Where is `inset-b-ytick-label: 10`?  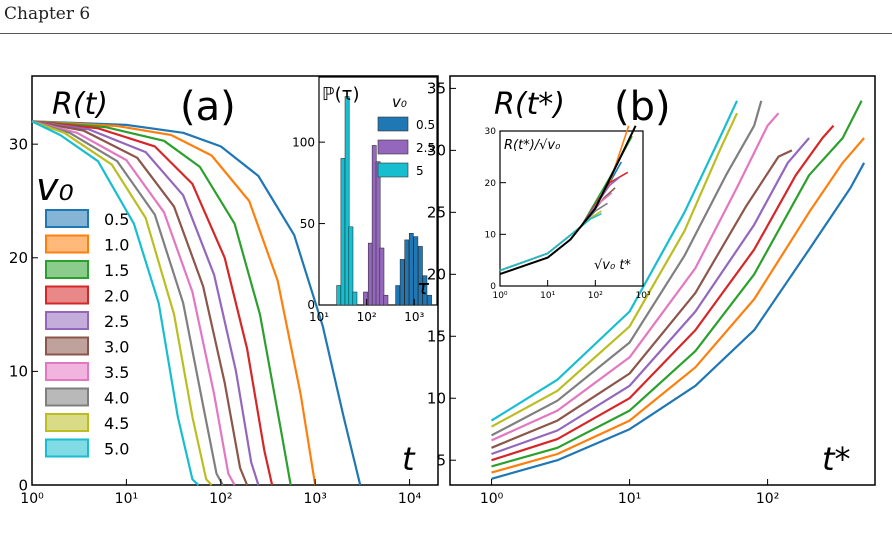 inset-b-ytick-label: 10 is located at coordinates (491, 235).